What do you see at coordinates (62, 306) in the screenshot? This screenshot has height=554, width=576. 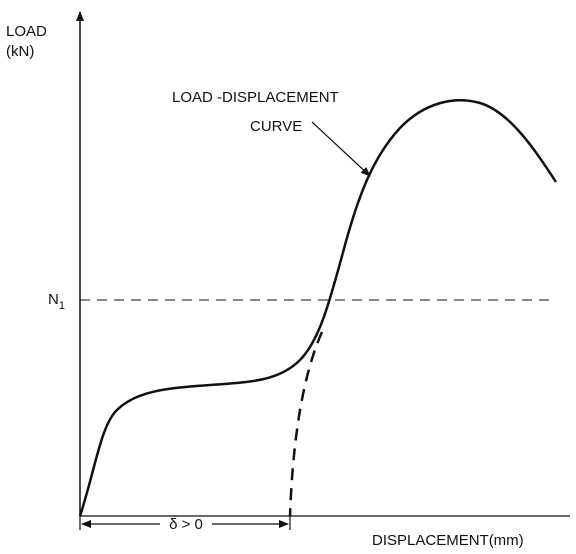 I see `level-subscript: 1` at bounding box center [62, 306].